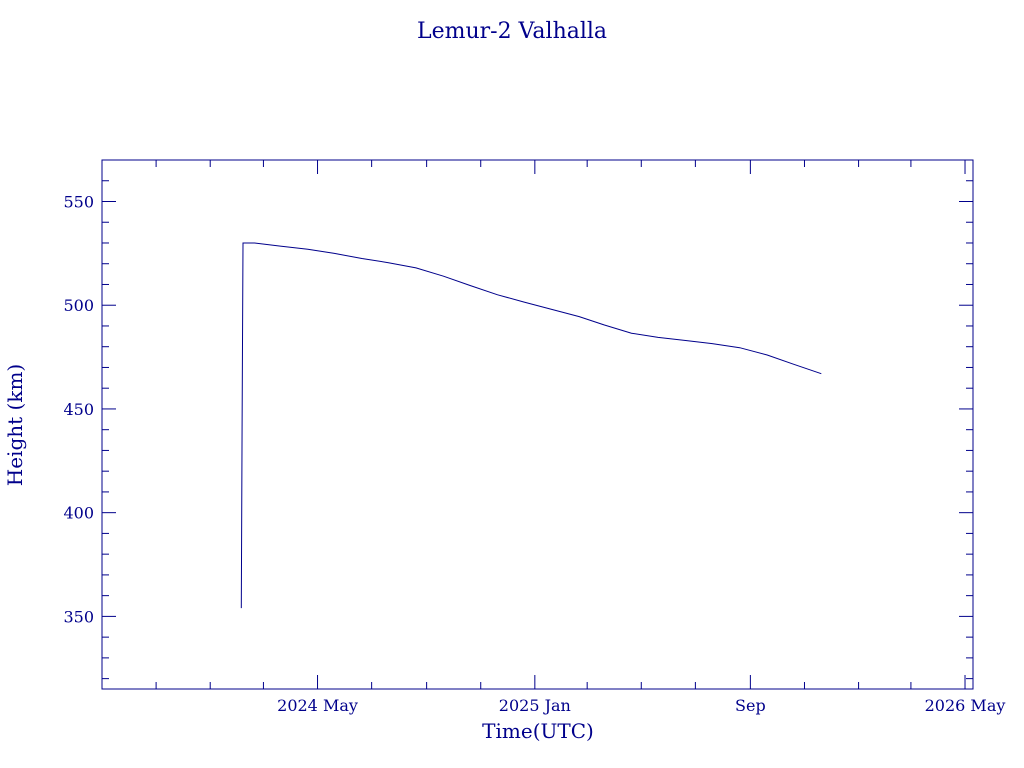  Describe the element at coordinates (78, 513) in the screenshot. I see `y-tick-label: 400` at that location.